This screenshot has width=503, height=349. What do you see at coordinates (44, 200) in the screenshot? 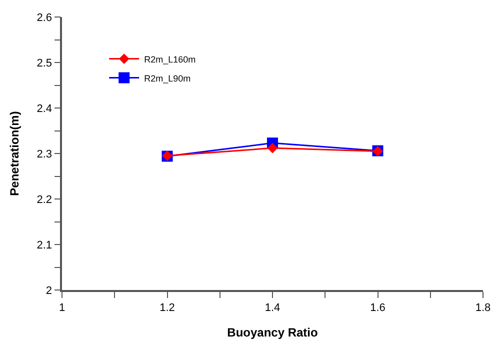
I see `y-tick-label: 2.2` at bounding box center [44, 200].